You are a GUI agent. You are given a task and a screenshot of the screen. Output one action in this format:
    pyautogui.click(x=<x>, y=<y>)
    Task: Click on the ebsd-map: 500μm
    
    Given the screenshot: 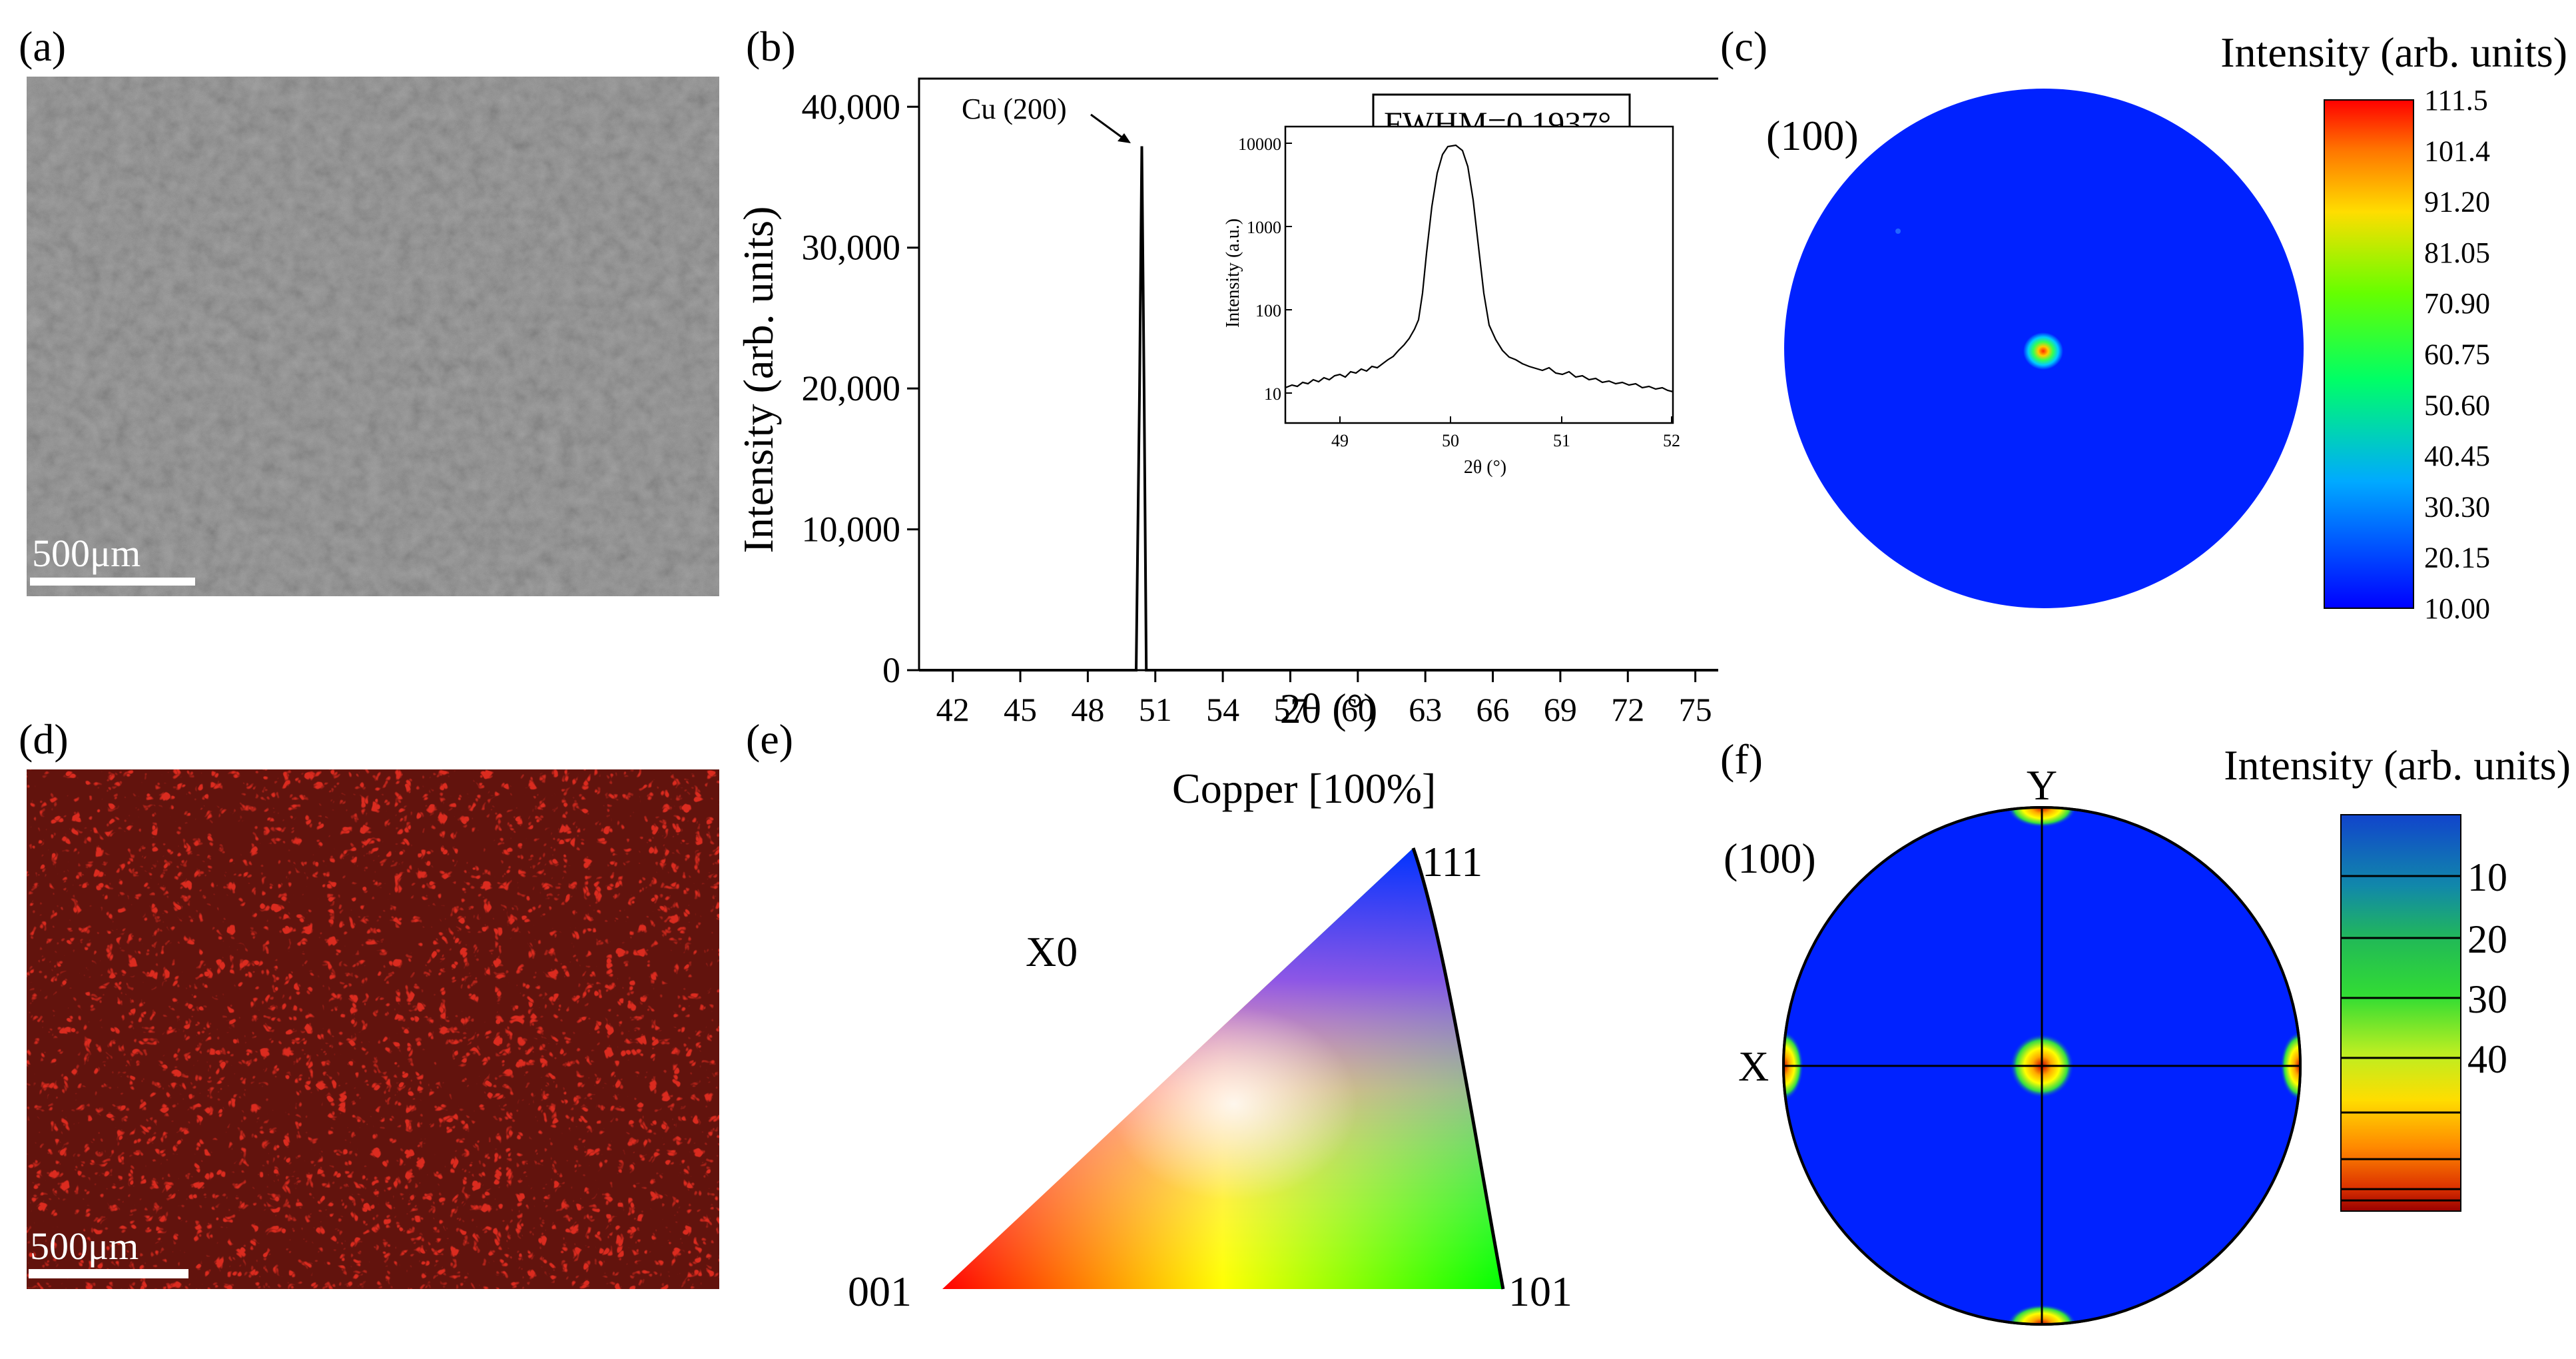 What is the action you would take?
    pyautogui.click(x=373, y=1029)
    